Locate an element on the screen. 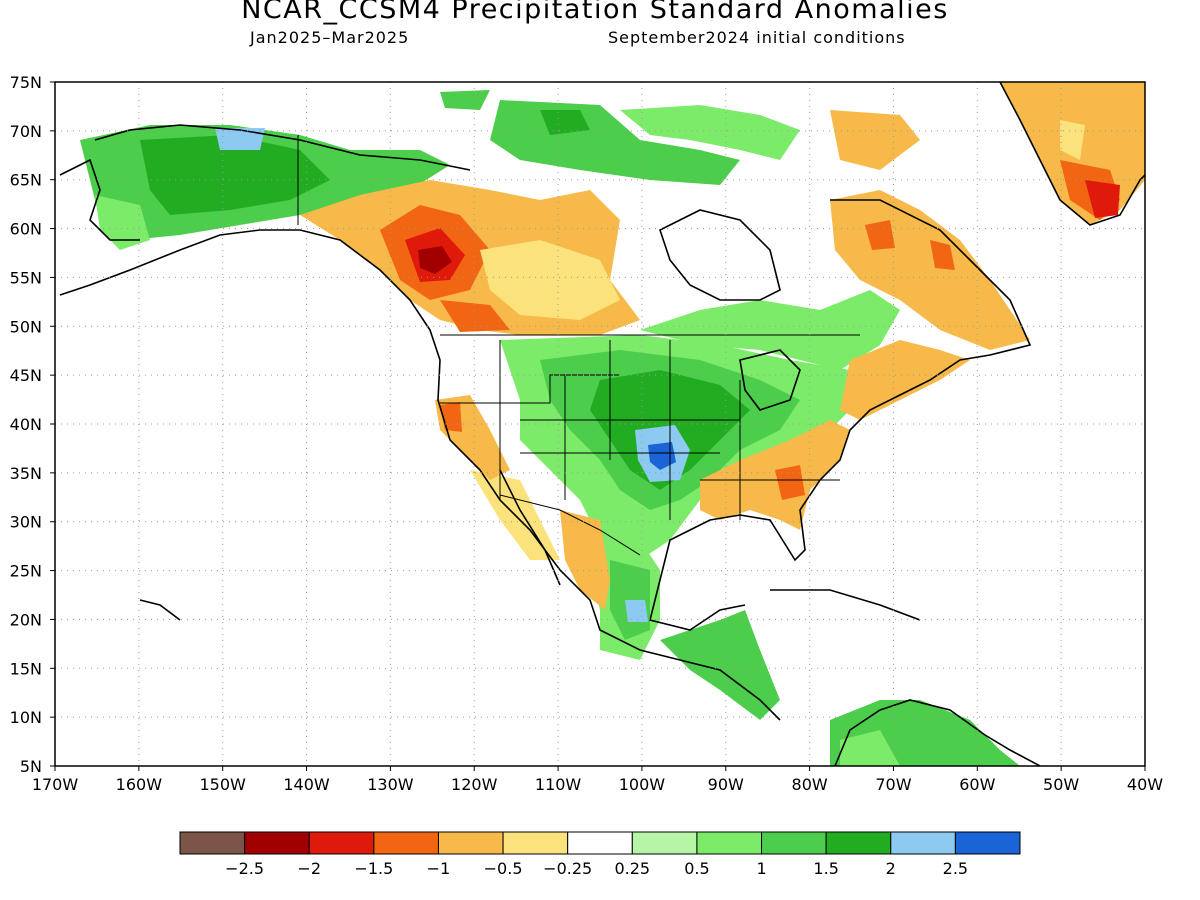  bc-coast-dry is located at coordinates (475, 316).